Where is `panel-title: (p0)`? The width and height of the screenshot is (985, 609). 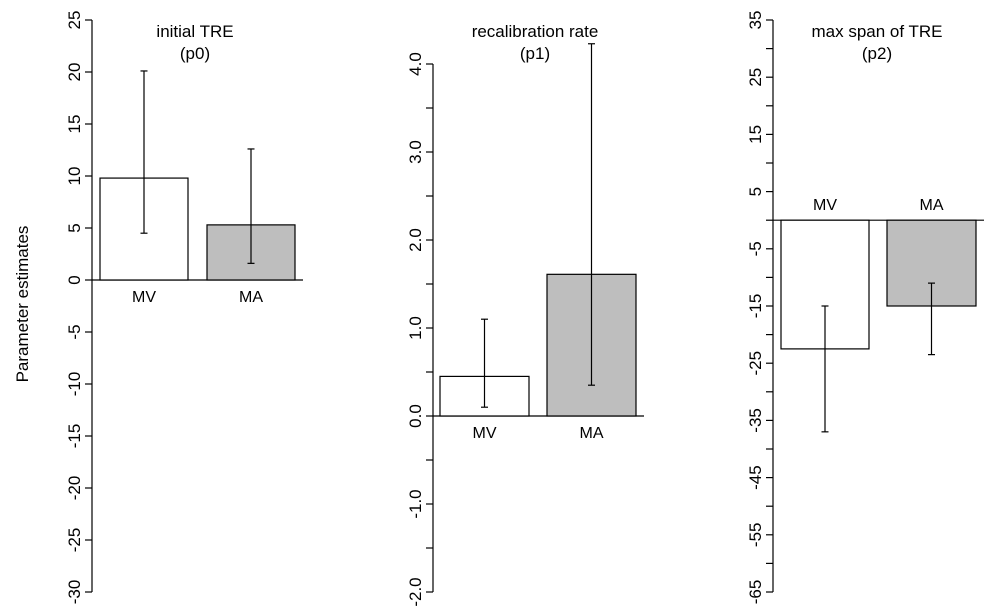 panel-title: (p0) is located at coordinates (195, 53).